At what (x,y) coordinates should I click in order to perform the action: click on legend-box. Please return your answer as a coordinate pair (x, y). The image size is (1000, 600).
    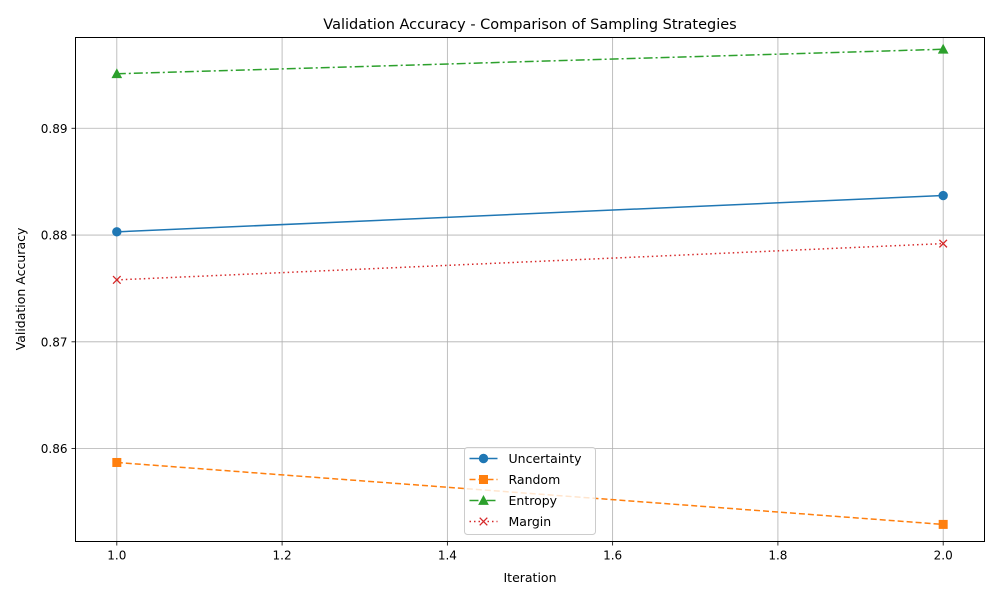
    Looking at the image, I should click on (530, 491).